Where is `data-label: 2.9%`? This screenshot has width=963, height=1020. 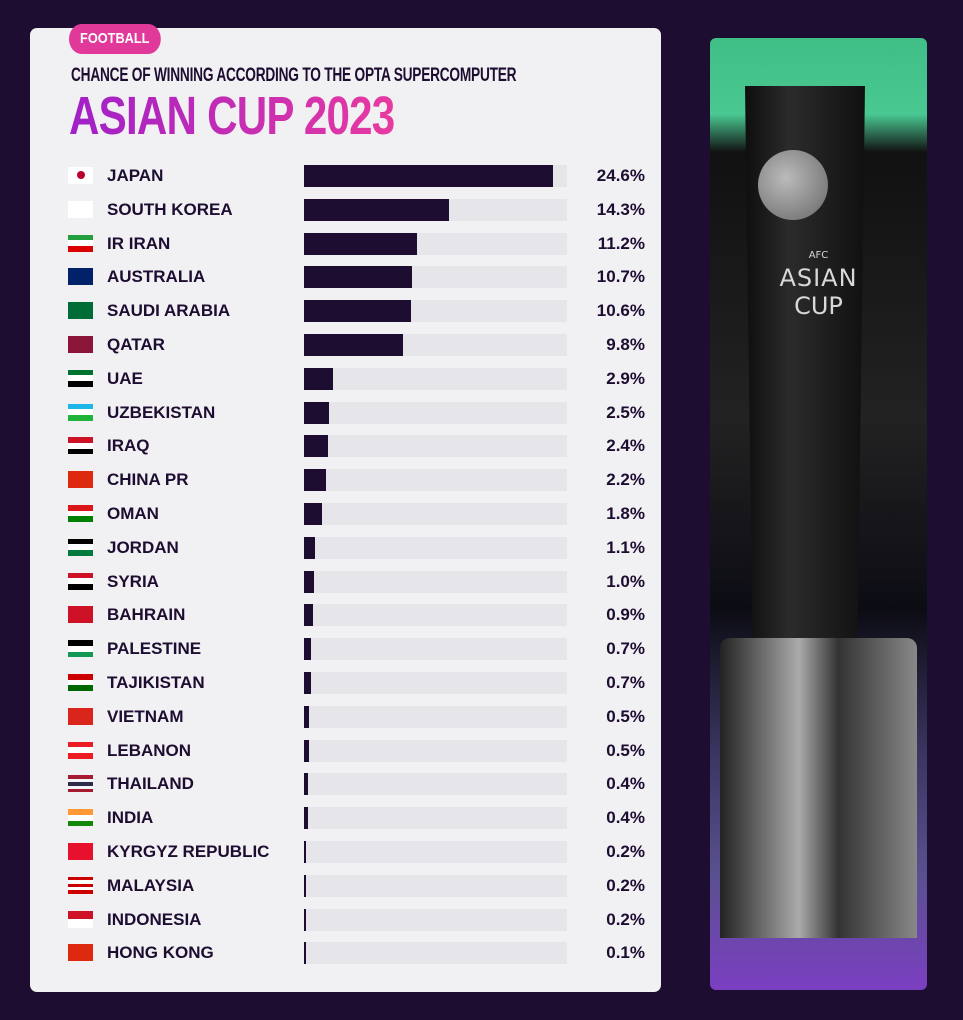 data-label: 2.9% is located at coordinates (625, 378).